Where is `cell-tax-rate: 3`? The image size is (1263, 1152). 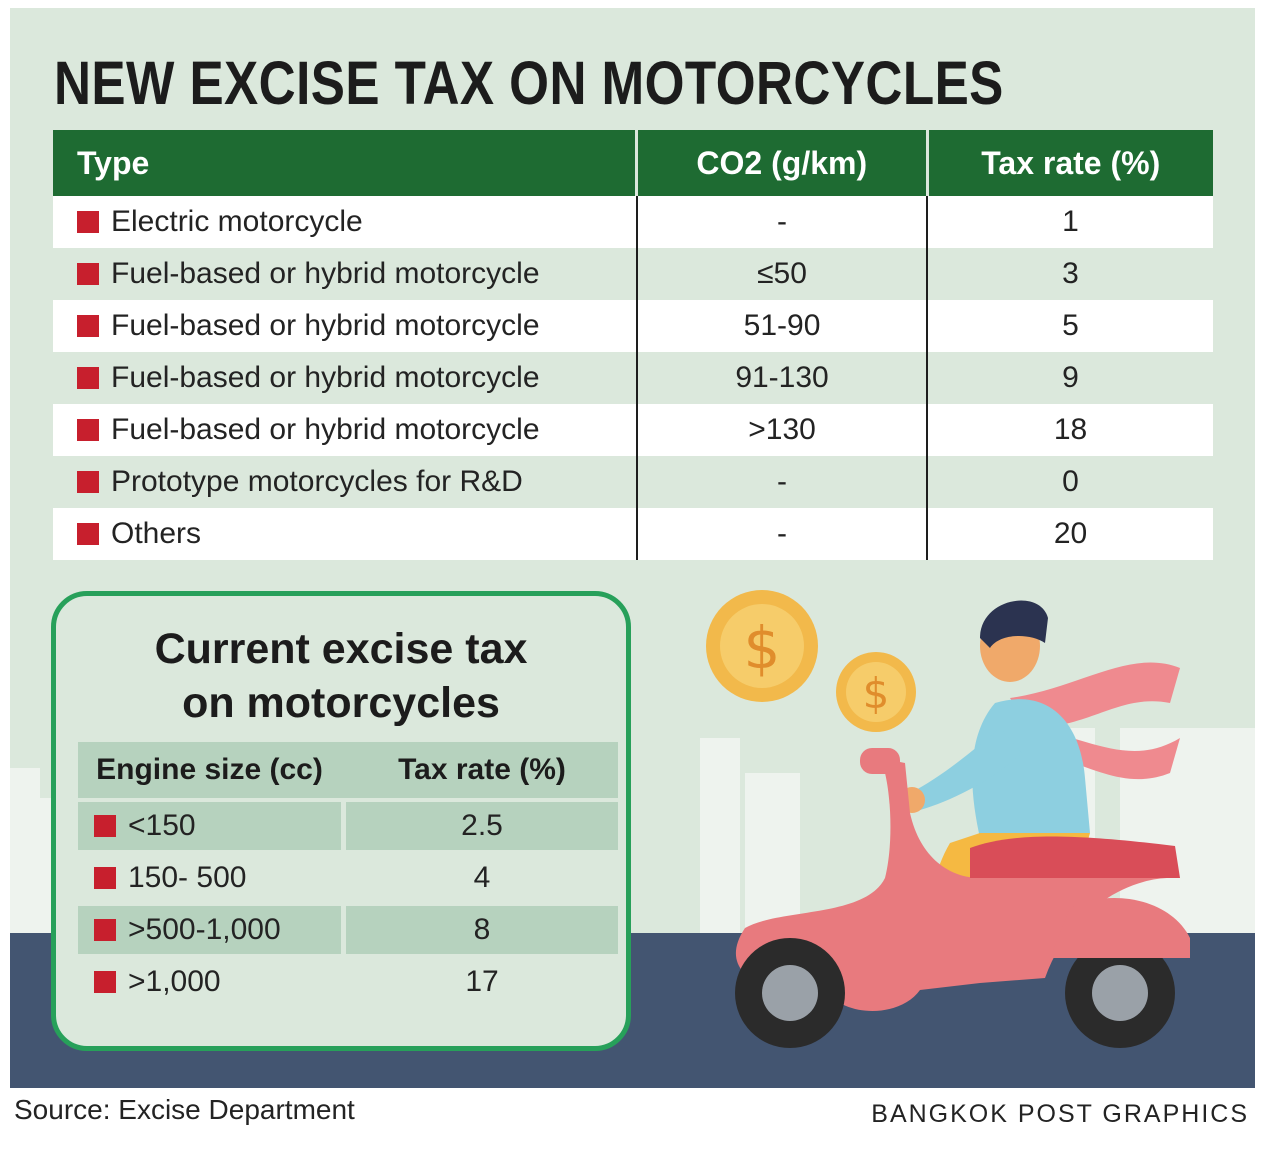
cell-tax-rate: 3 is located at coordinates (1069, 274).